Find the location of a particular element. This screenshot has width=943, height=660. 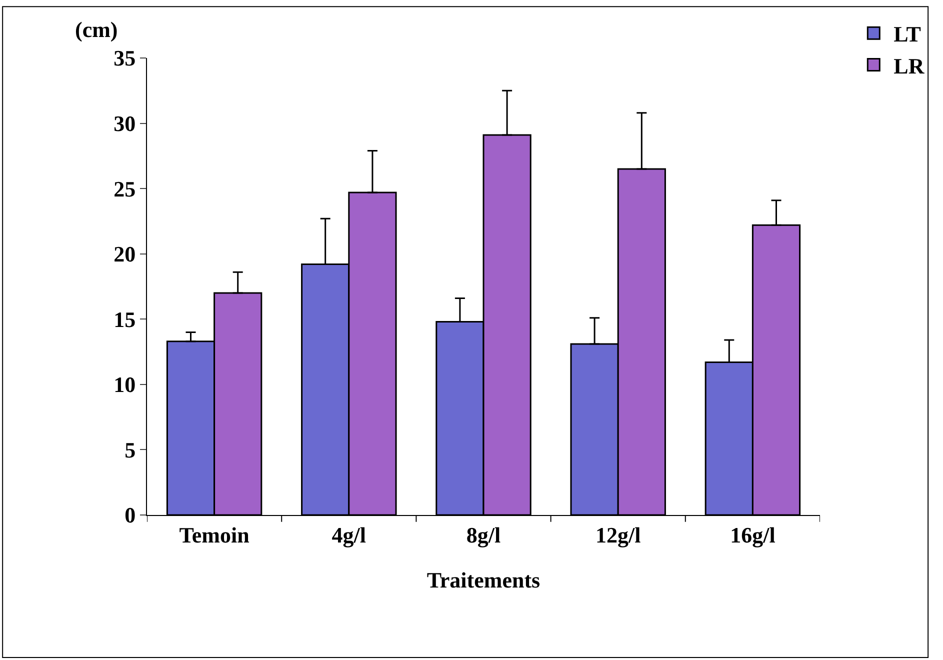

y-axis-title: (cm) is located at coordinates (96, 29).